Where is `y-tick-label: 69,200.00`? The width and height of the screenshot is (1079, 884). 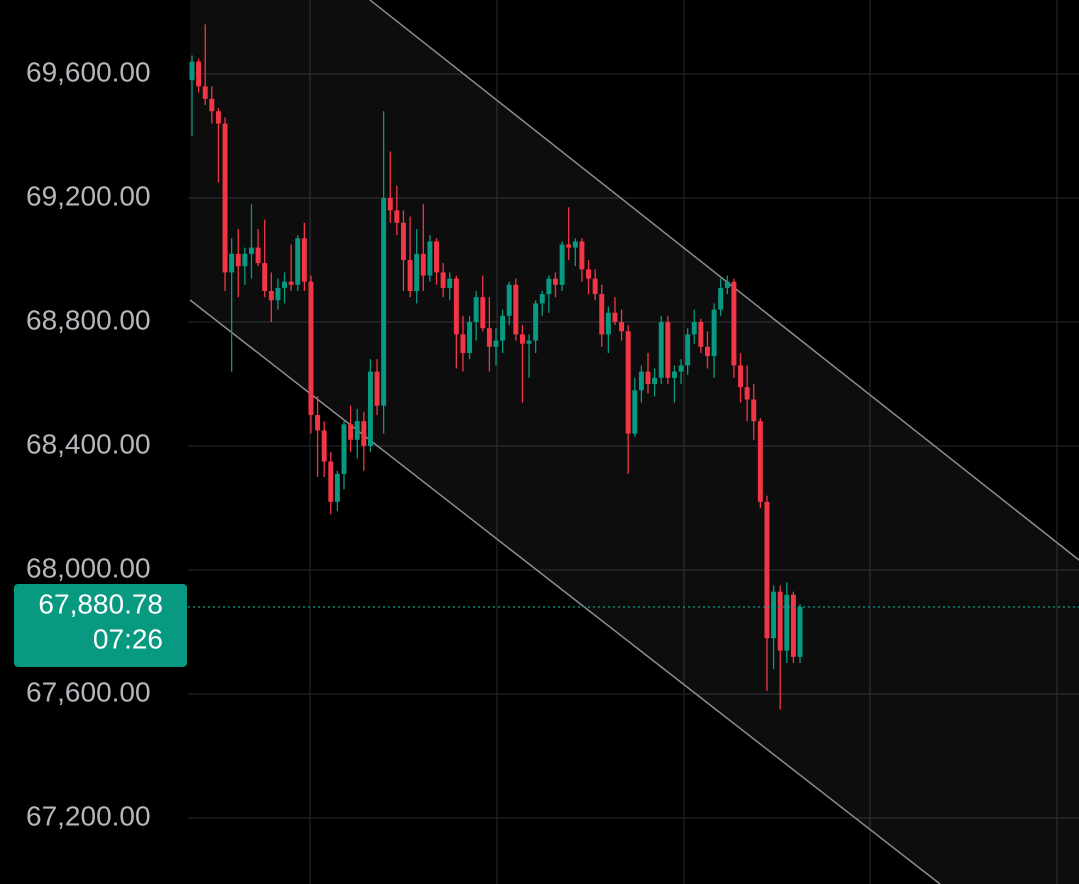 y-tick-label: 69,200.00 is located at coordinates (88, 195).